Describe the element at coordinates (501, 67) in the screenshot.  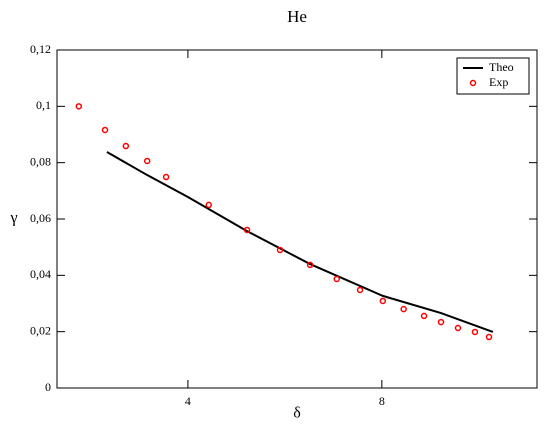
I see `legend-label: Theo` at that location.